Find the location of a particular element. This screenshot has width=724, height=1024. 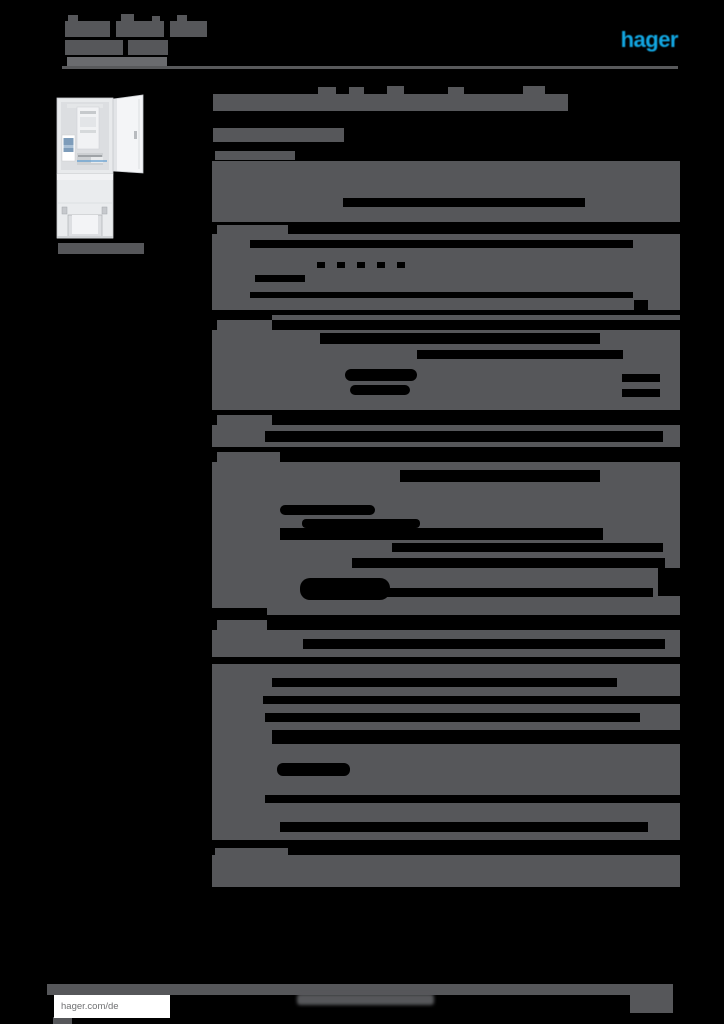

meter-cabinet-icon is located at coordinates (100, 166).